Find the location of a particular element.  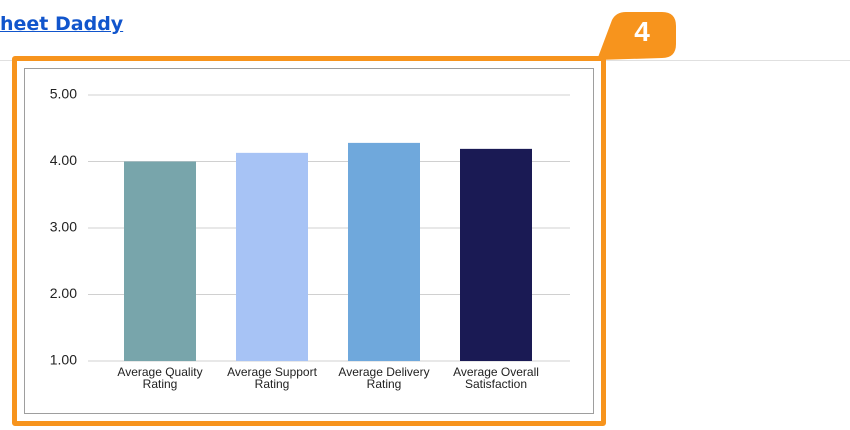

y-tick-label: 4.00 is located at coordinates (63, 160).